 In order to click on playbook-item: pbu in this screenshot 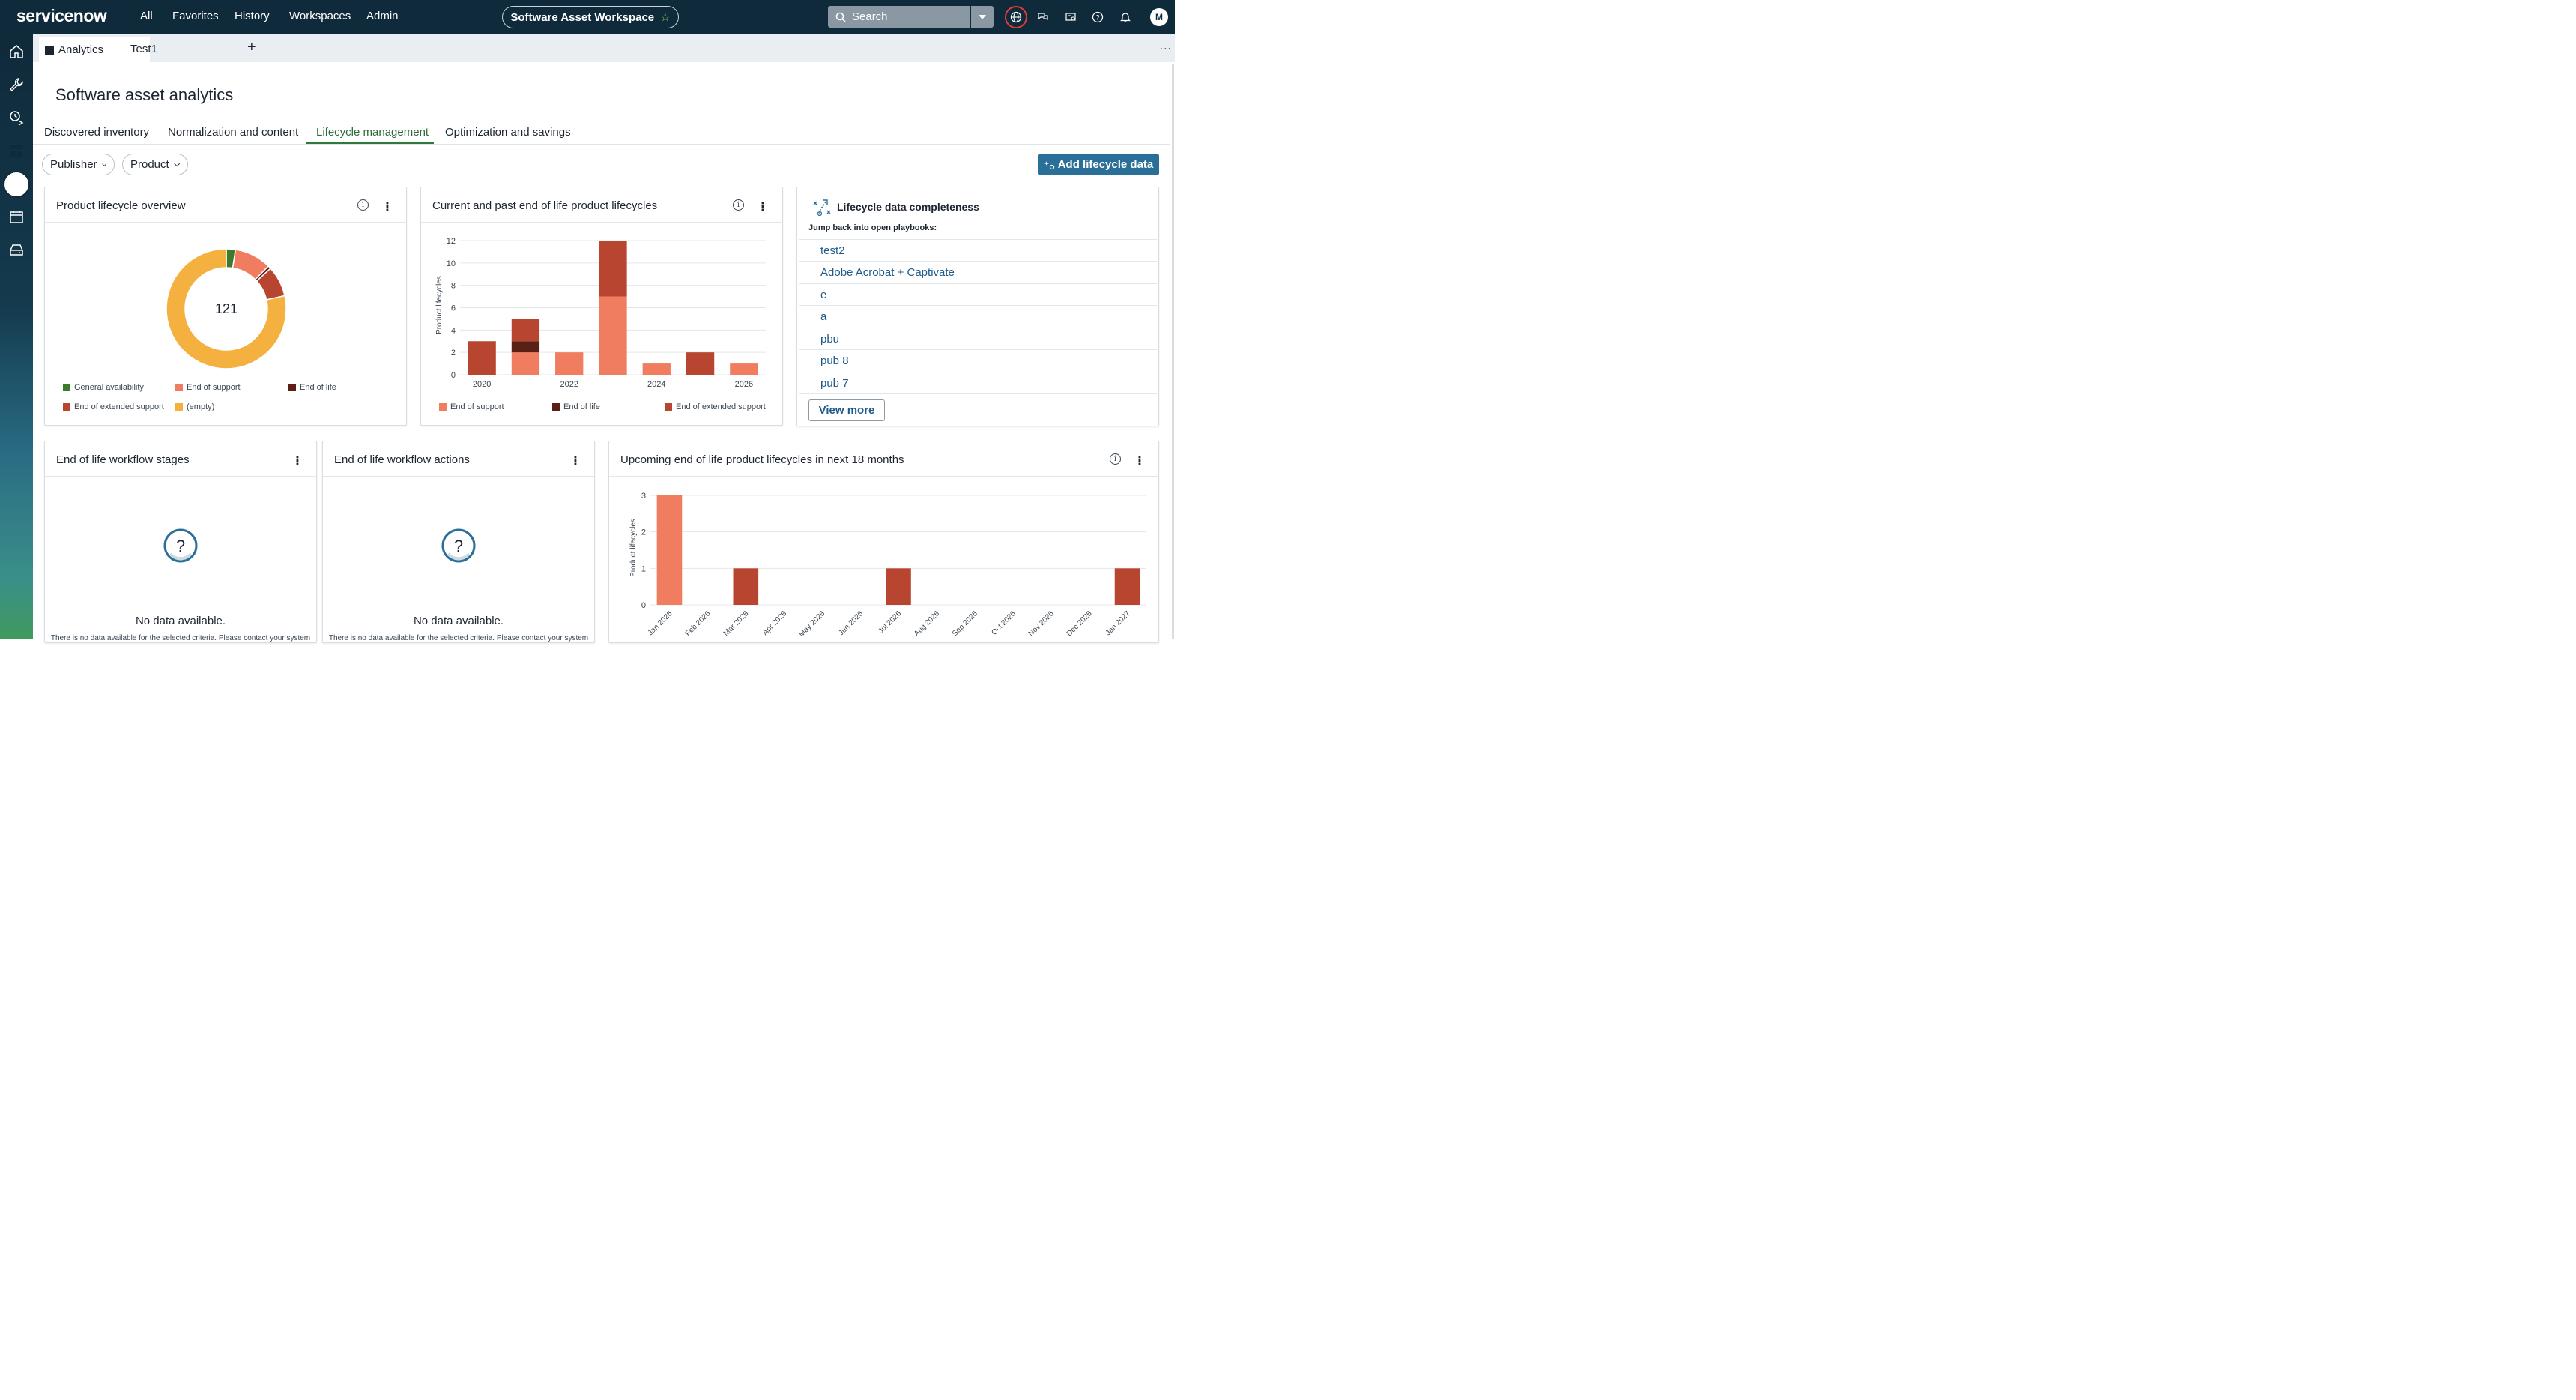, I will do `click(978, 339)`.